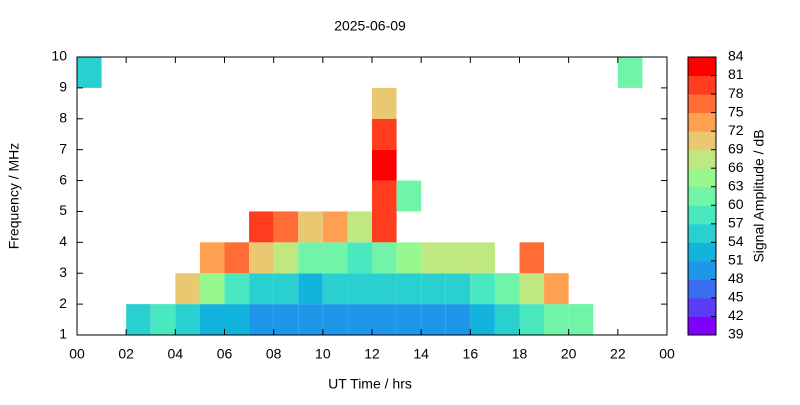 This screenshot has height=405, width=800. Describe the element at coordinates (63, 272) in the screenshot. I see `y-tick-label: 3` at that location.